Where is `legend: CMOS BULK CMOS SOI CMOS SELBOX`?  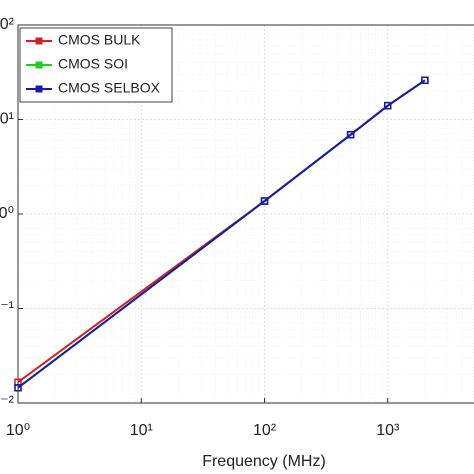 legend: CMOS BULK CMOS SOI CMOS SELBOX is located at coordinates (96, 65).